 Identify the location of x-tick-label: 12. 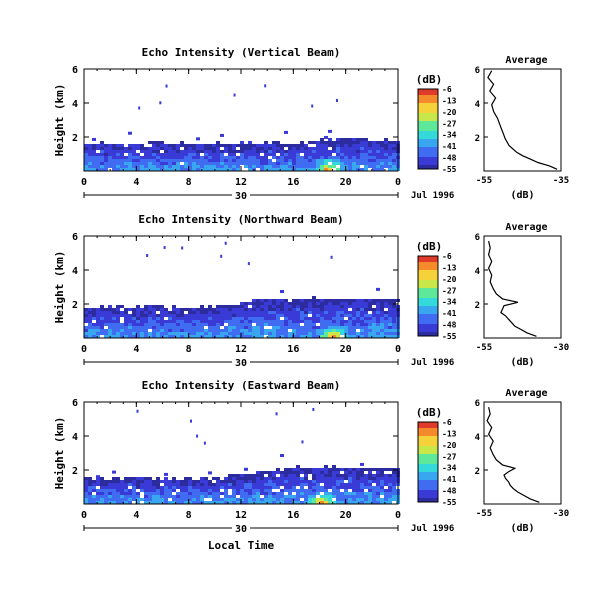
(241, 182).